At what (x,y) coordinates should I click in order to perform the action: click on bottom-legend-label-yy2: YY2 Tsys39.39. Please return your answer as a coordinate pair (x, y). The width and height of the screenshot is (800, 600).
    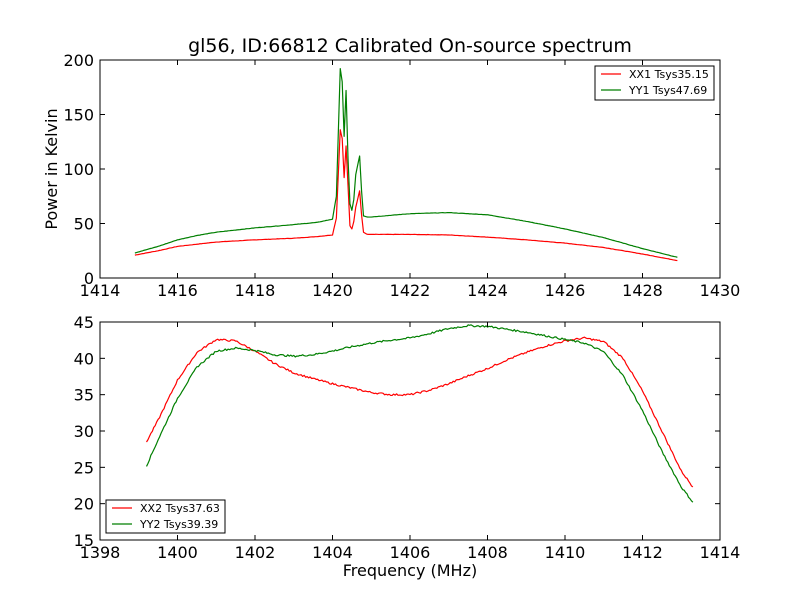
    Looking at the image, I should click on (178, 524).